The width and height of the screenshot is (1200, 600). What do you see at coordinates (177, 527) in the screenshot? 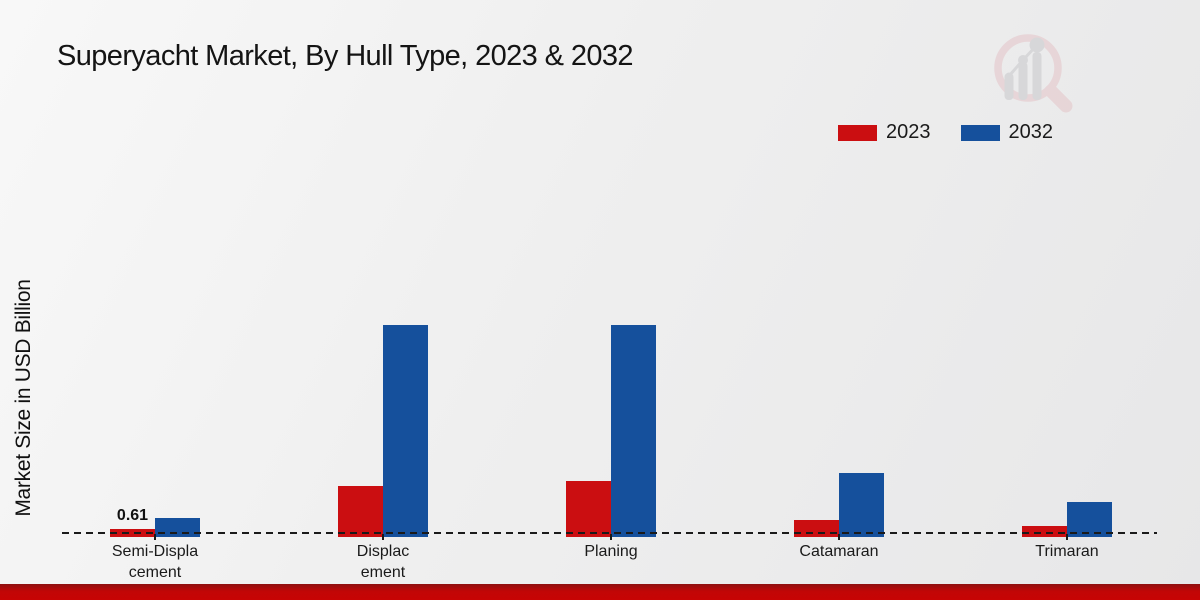
I see `bar-2032-semi-displacement` at bounding box center [177, 527].